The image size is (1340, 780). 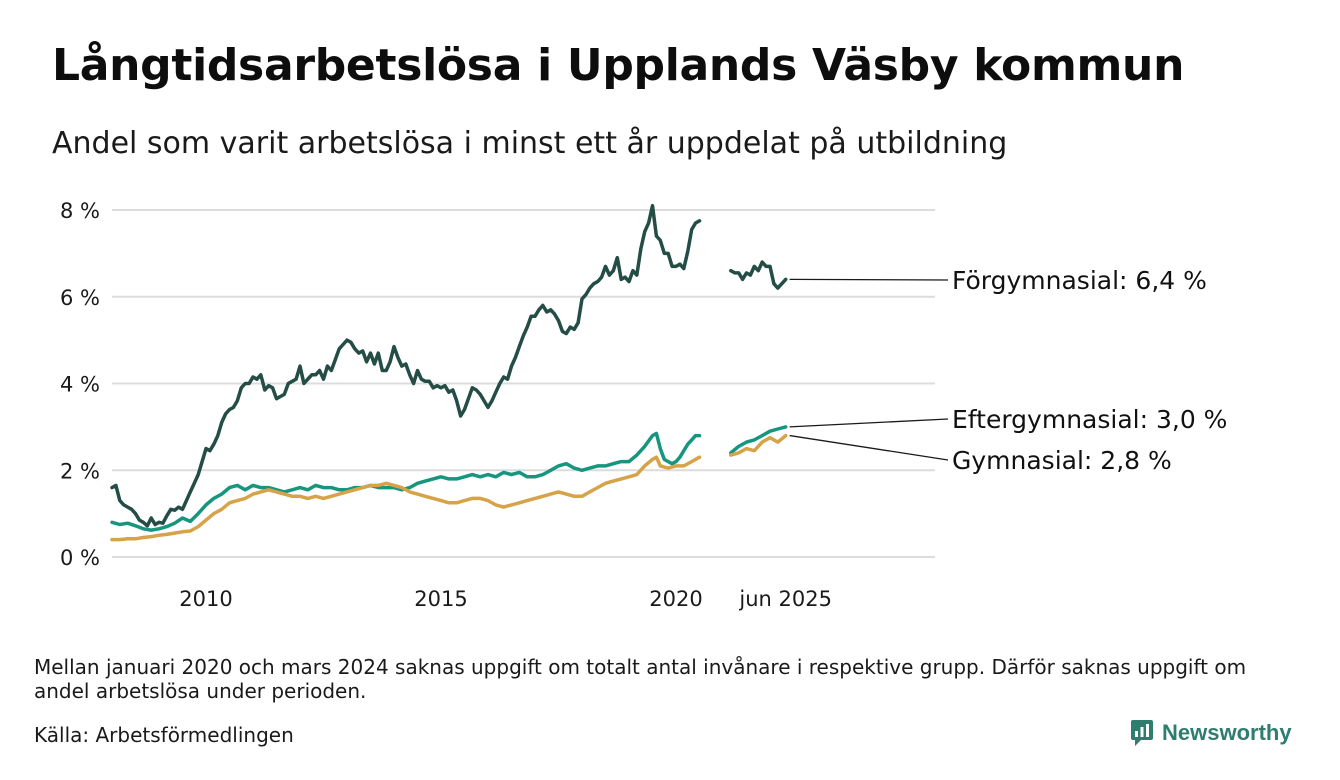 What do you see at coordinates (80, 558) in the screenshot?
I see `y-tick-label: 0 %` at bounding box center [80, 558].